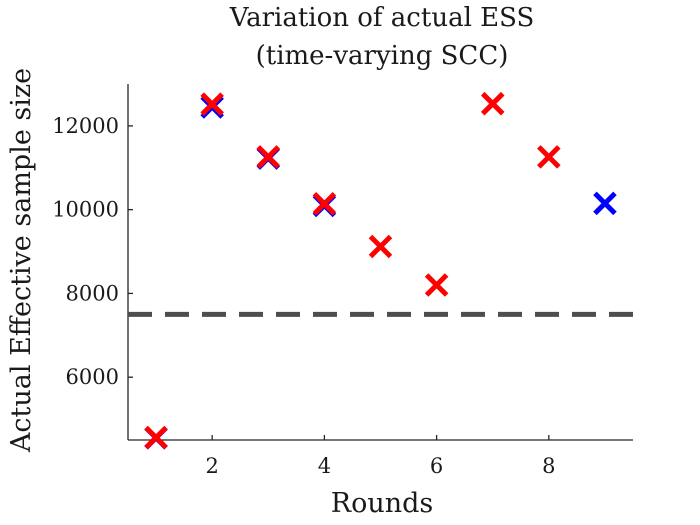 This screenshot has width=700, height=525. I want to click on x-tick-label: 6, so click(436, 466).